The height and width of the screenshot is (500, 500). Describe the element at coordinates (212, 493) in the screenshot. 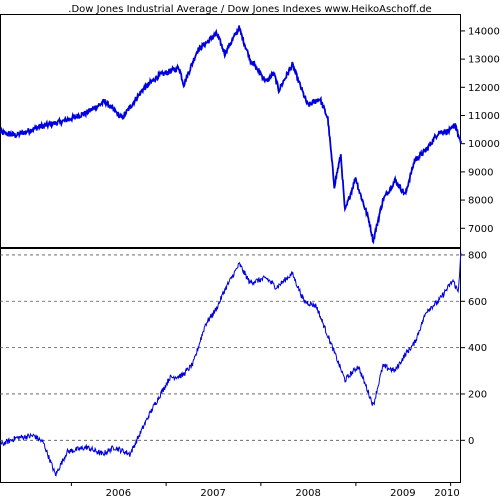

I see `x-tick-label: 2007` at that location.